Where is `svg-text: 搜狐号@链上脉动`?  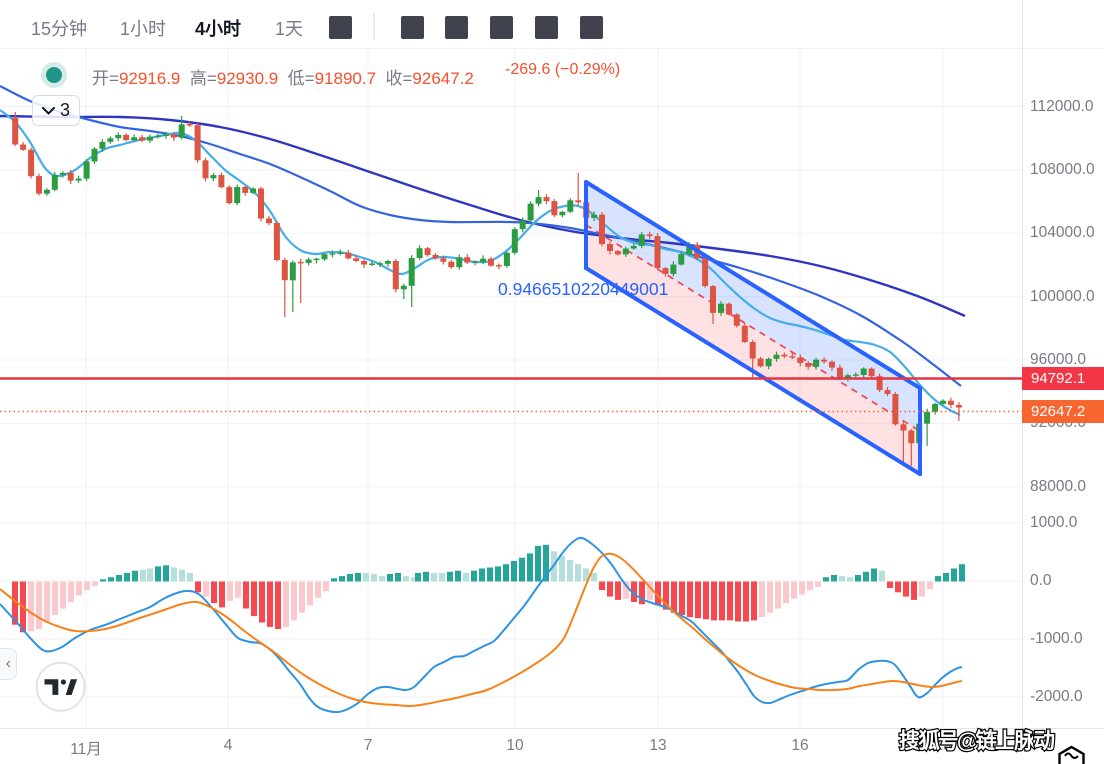
svg-text: 搜狐号@链上脉动 is located at coordinates (977, 740).